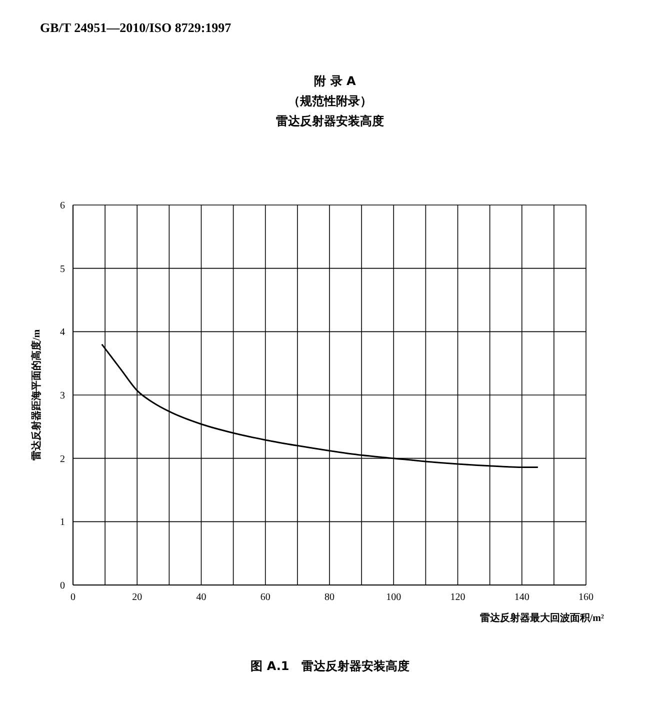  Describe the element at coordinates (458, 598) in the screenshot. I see `x-tick-label: 120` at that location.